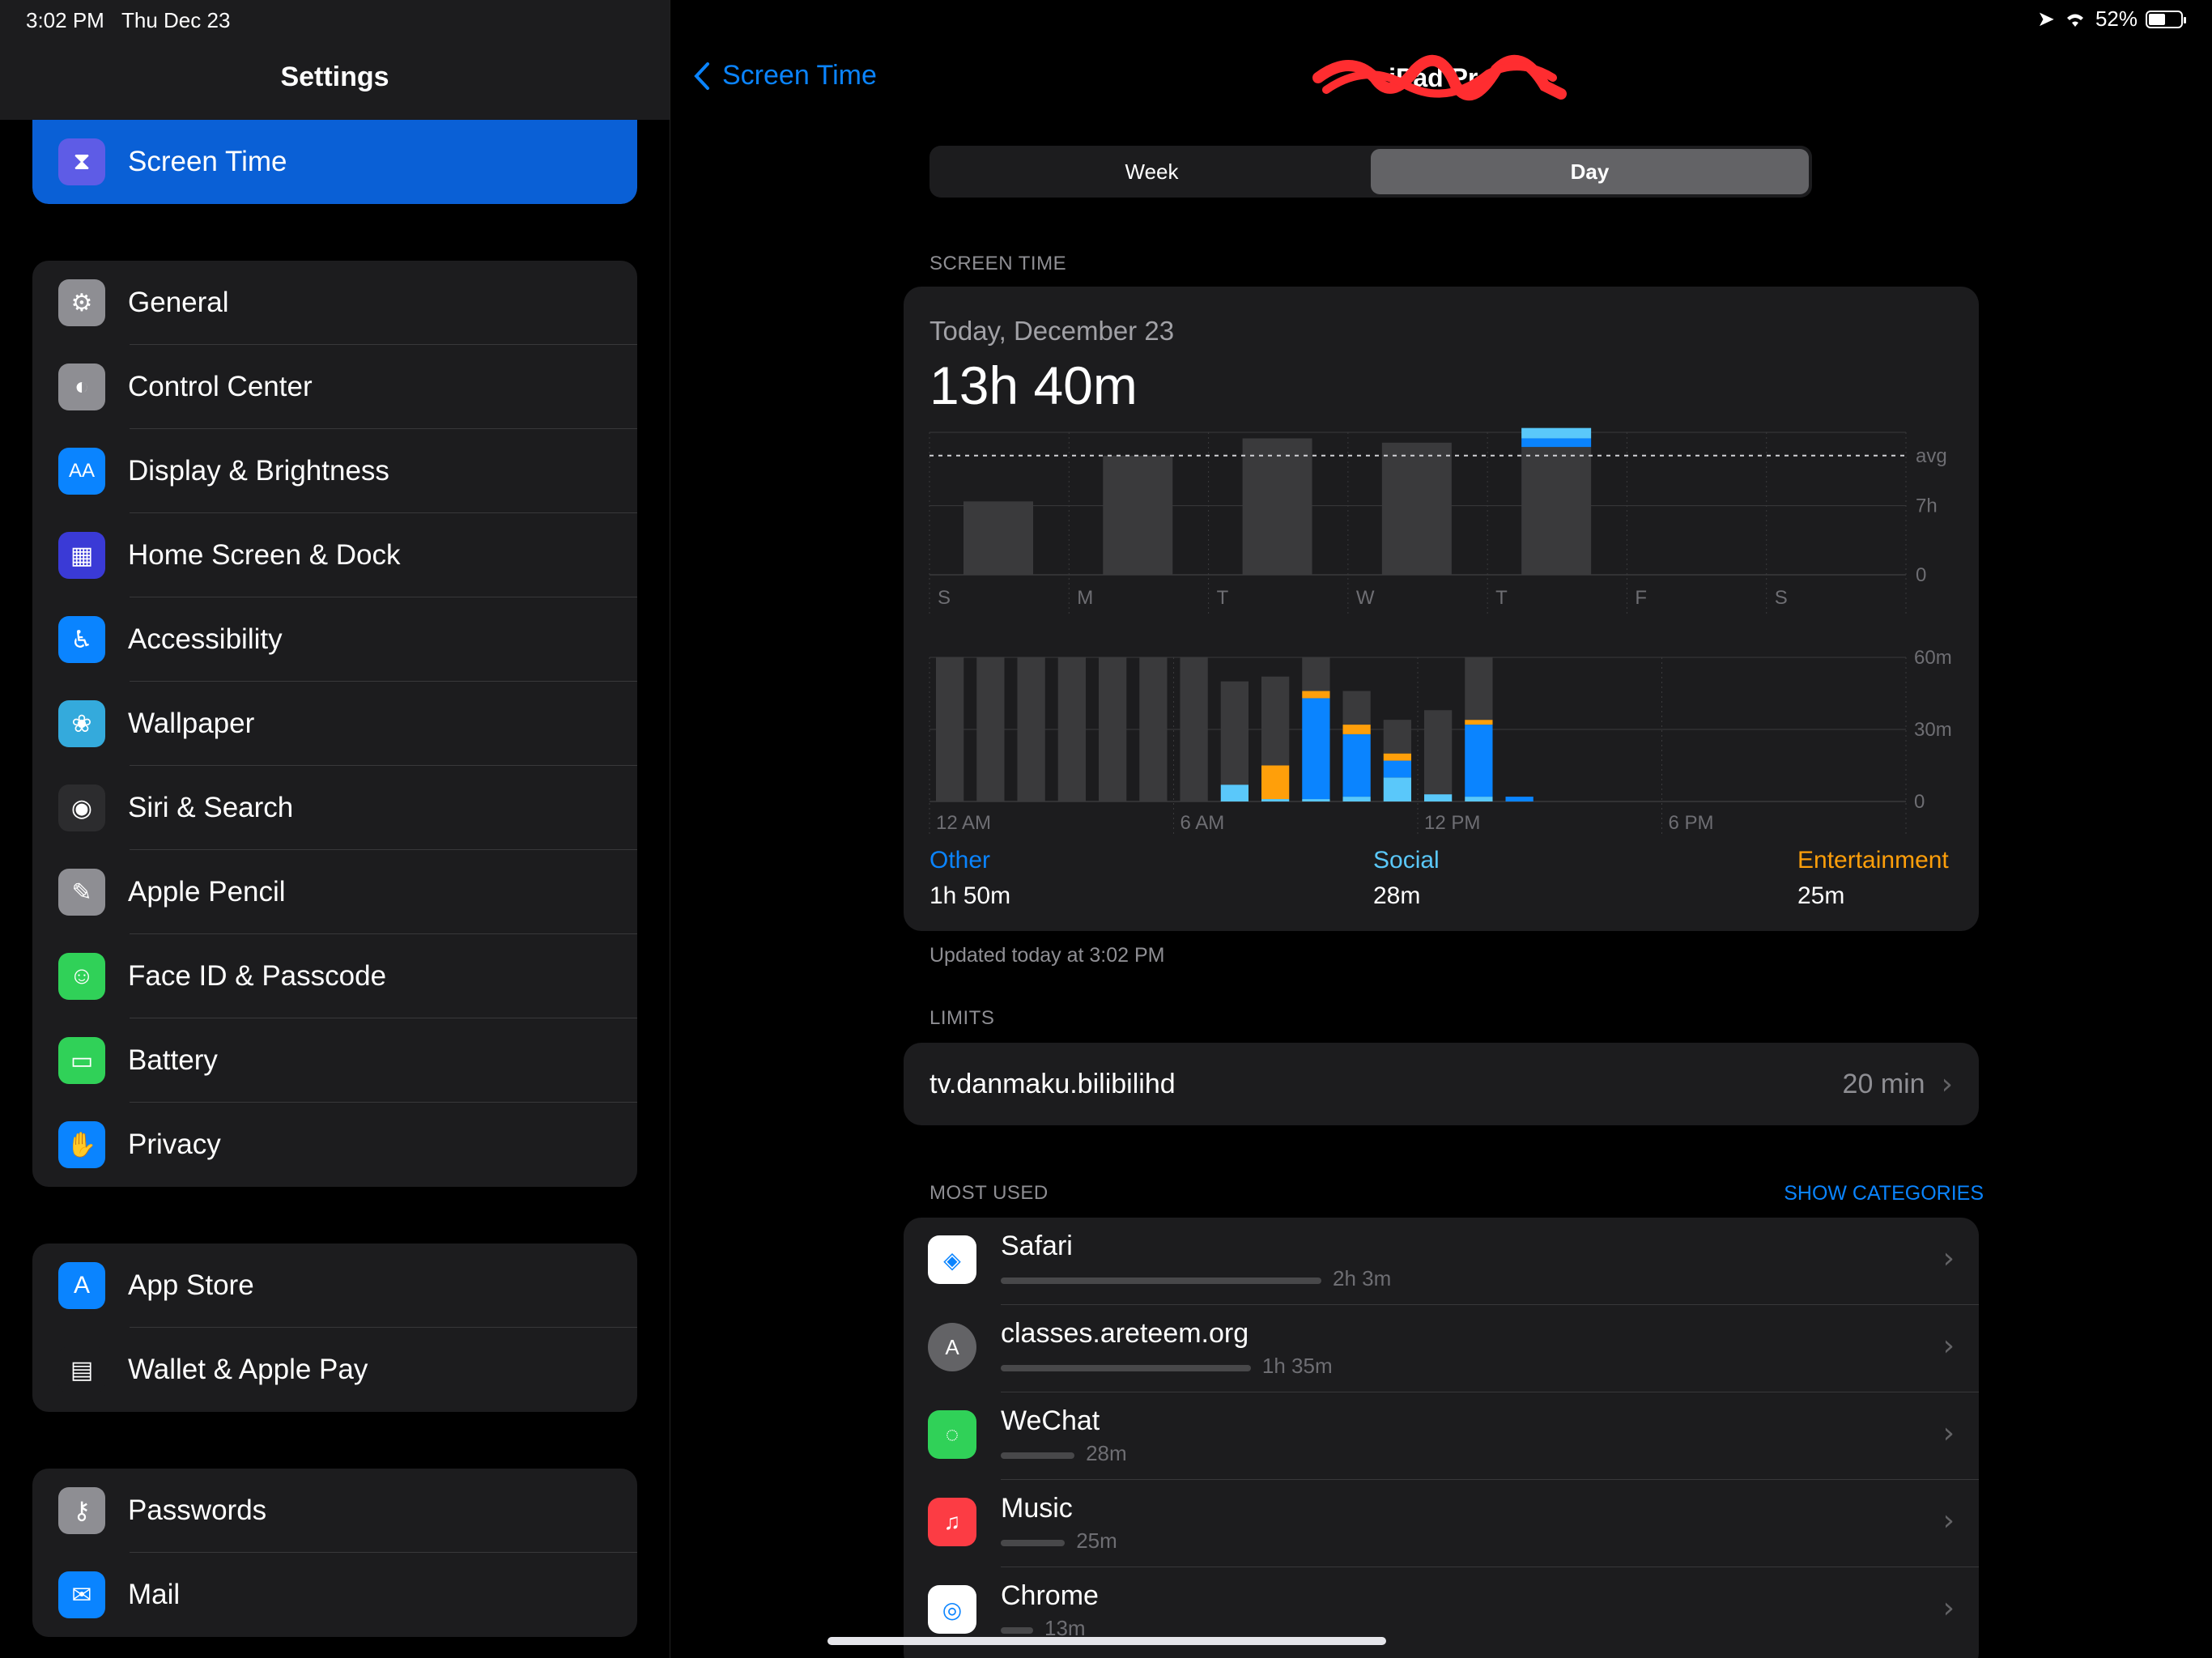 The height and width of the screenshot is (1658, 2212). What do you see at coordinates (1034, 385) in the screenshot?
I see `screen-time-total: 13h 40m` at bounding box center [1034, 385].